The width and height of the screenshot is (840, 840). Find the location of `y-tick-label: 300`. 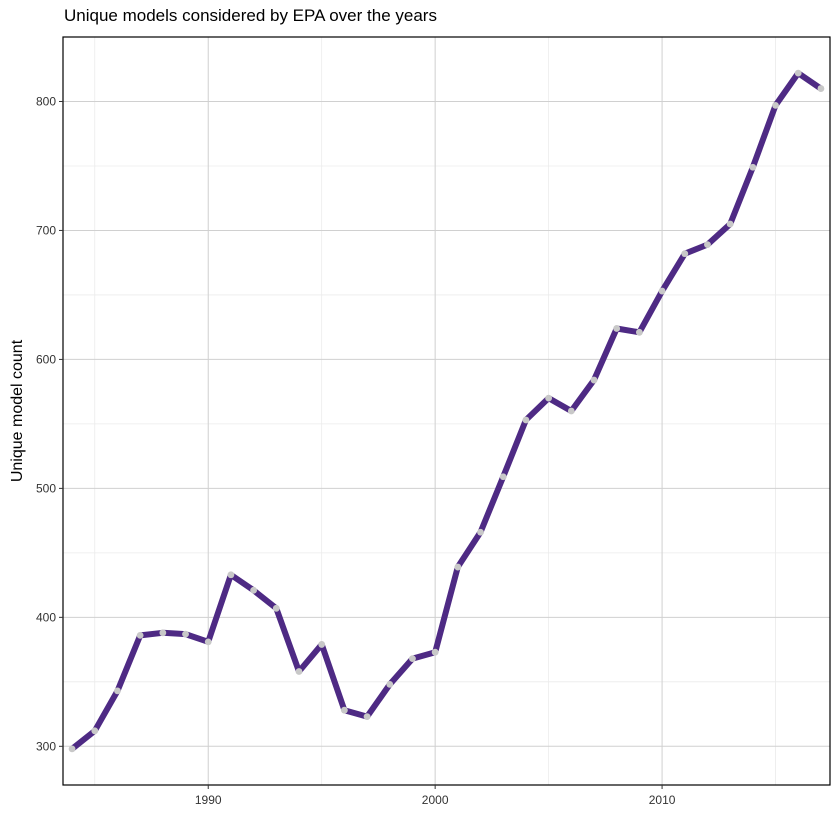

y-tick-label: 300 is located at coordinates (46, 746).